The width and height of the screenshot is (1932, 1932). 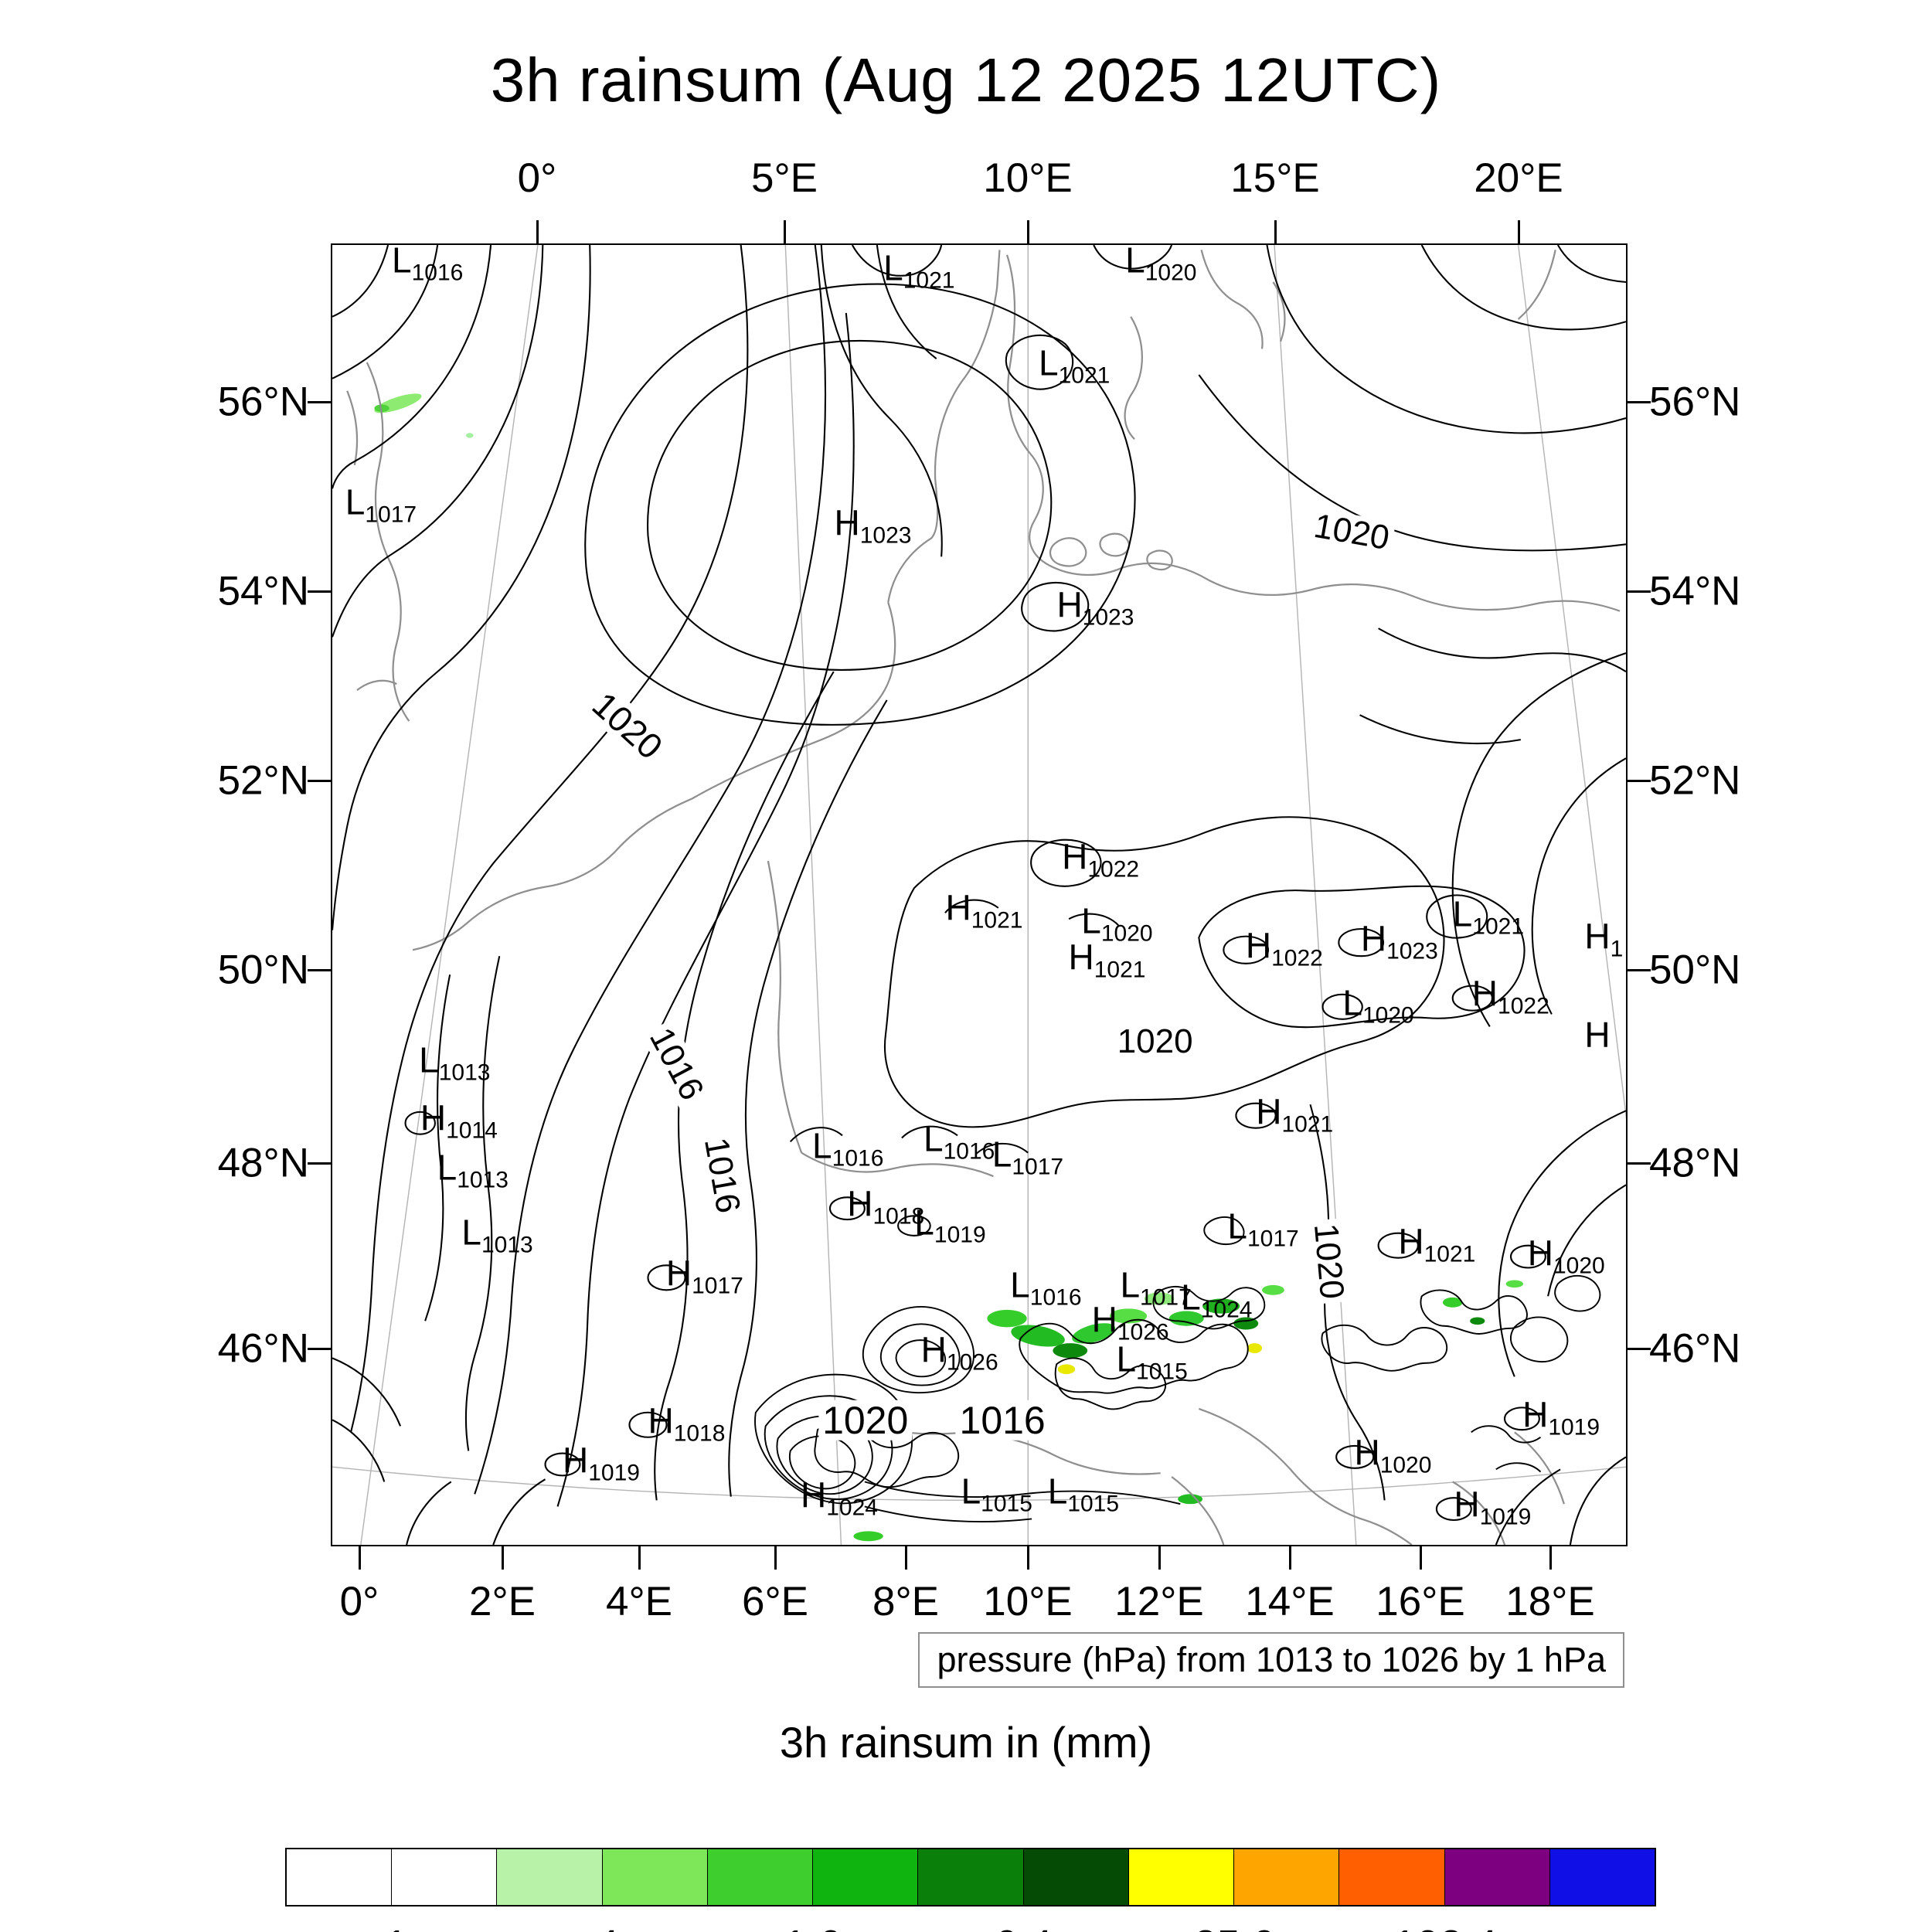 What do you see at coordinates (852, 1508) in the screenshot?
I see `pressure-marker-value: 1024` at bounding box center [852, 1508].